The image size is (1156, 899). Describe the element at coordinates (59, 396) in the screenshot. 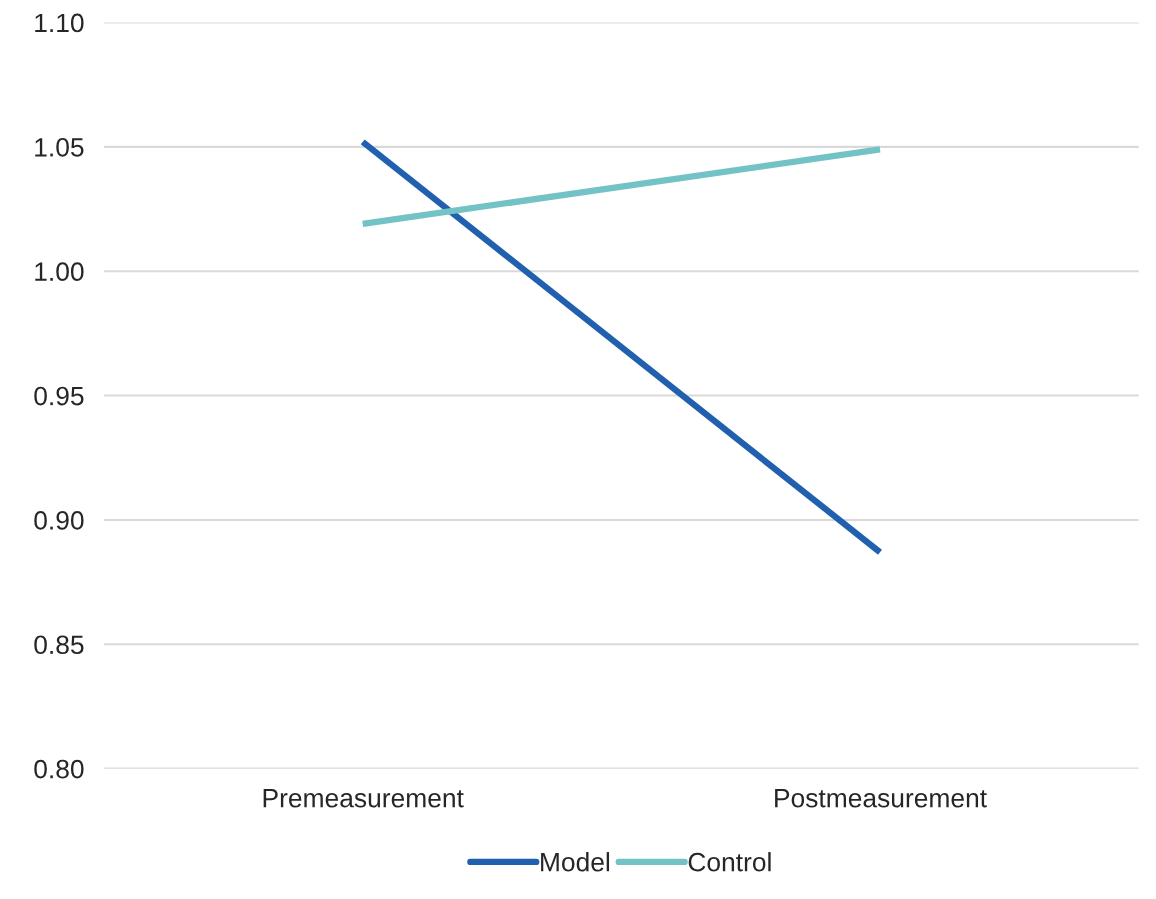

I see `y-tick-label: 0.95` at that location.